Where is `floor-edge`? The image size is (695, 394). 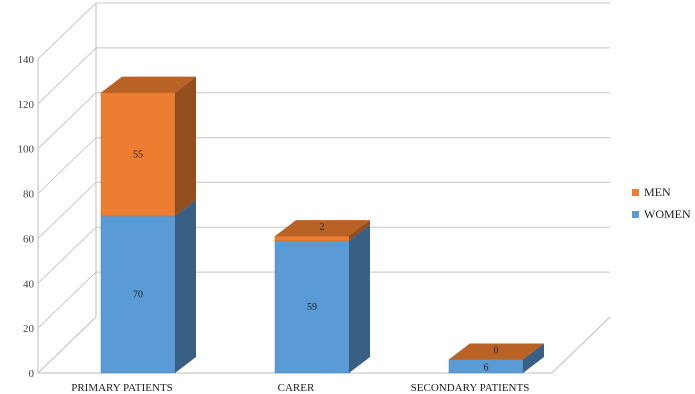 floor-edge is located at coordinates (324, 345).